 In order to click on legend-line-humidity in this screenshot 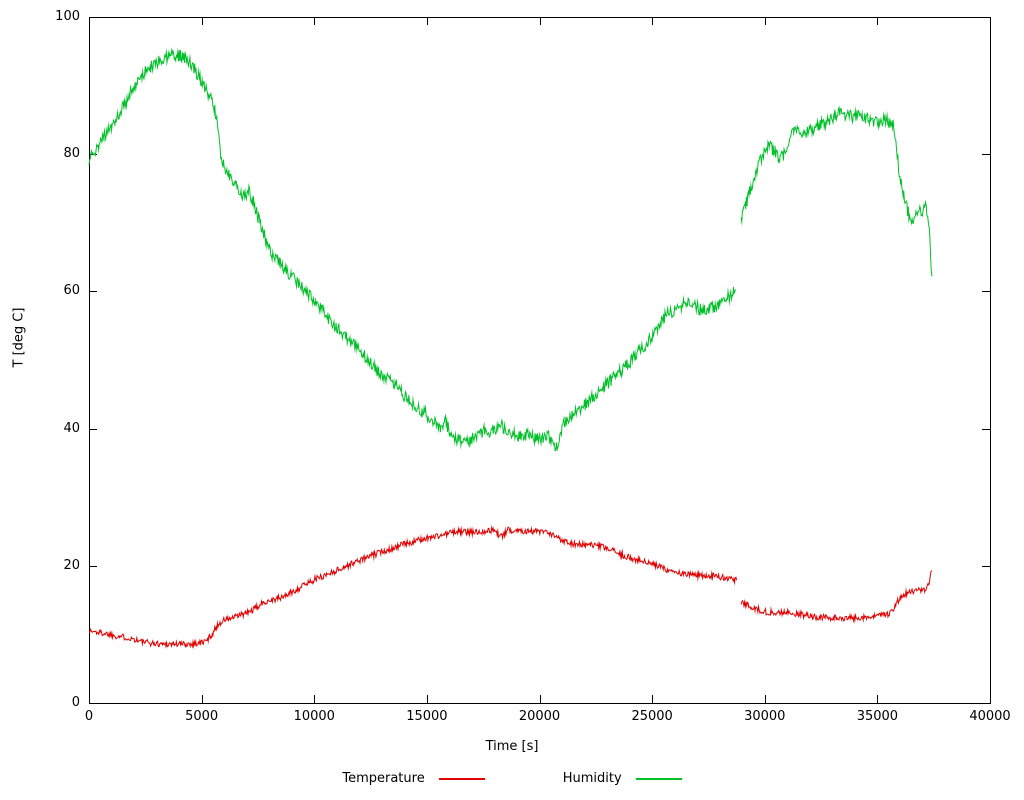, I will do `click(658, 778)`.